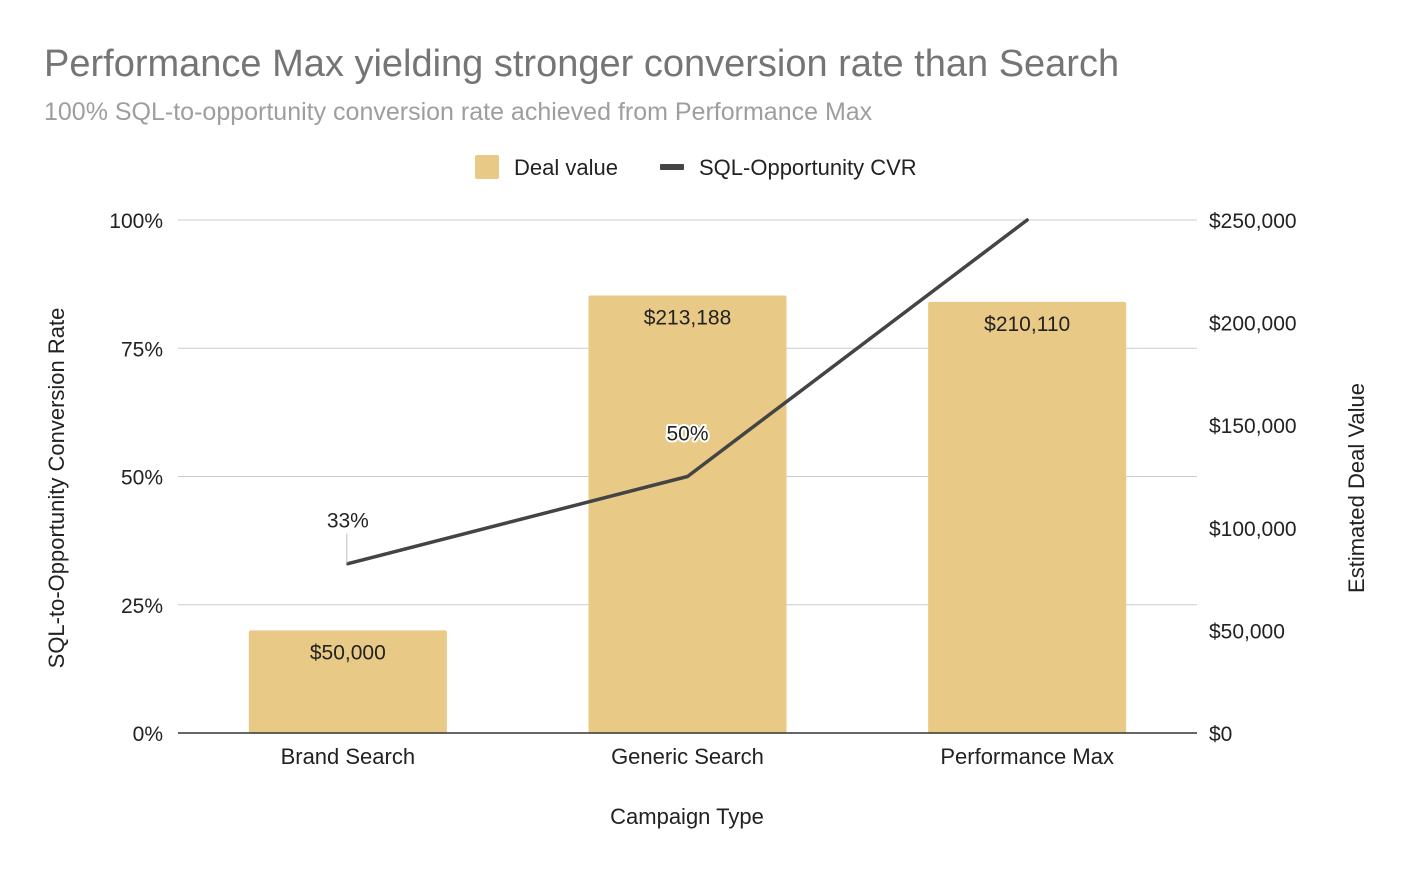 The image size is (1412, 877). Describe the element at coordinates (696, 167) in the screenshot. I see `legend: Deal value SQL-Opportunity CVR` at that location.